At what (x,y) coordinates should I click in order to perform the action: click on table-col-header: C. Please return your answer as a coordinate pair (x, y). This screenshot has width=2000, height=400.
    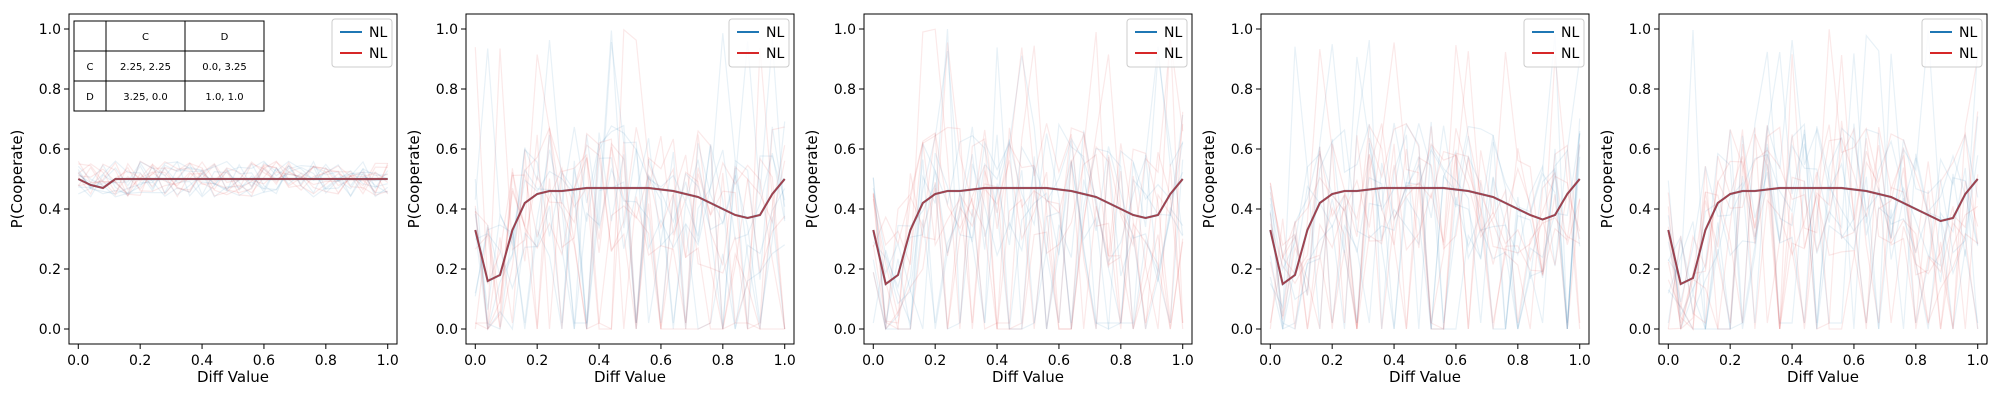
    Looking at the image, I should click on (145, 37).